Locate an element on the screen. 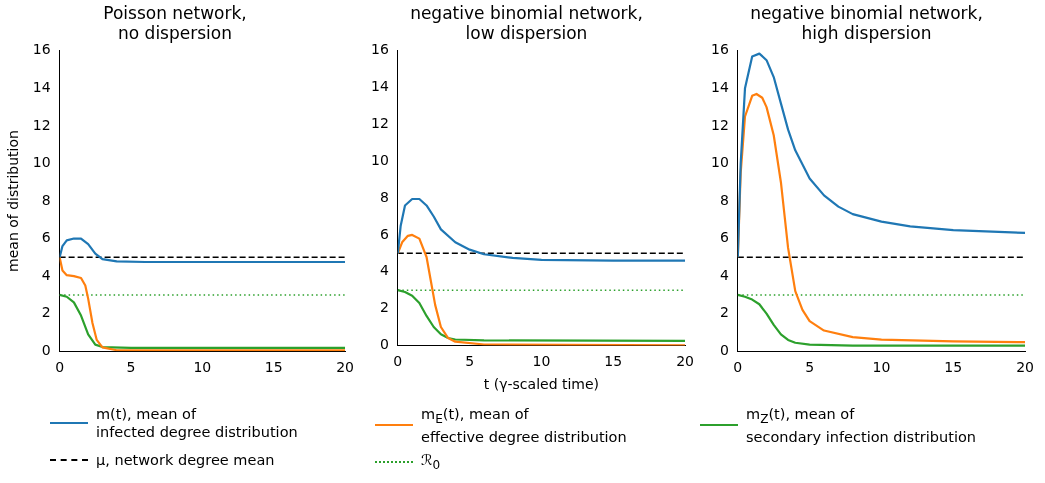 The height and width of the screenshot is (483, 1045). chart-title: negative binomial network, high dispersion is located at coordinates (866, 23).